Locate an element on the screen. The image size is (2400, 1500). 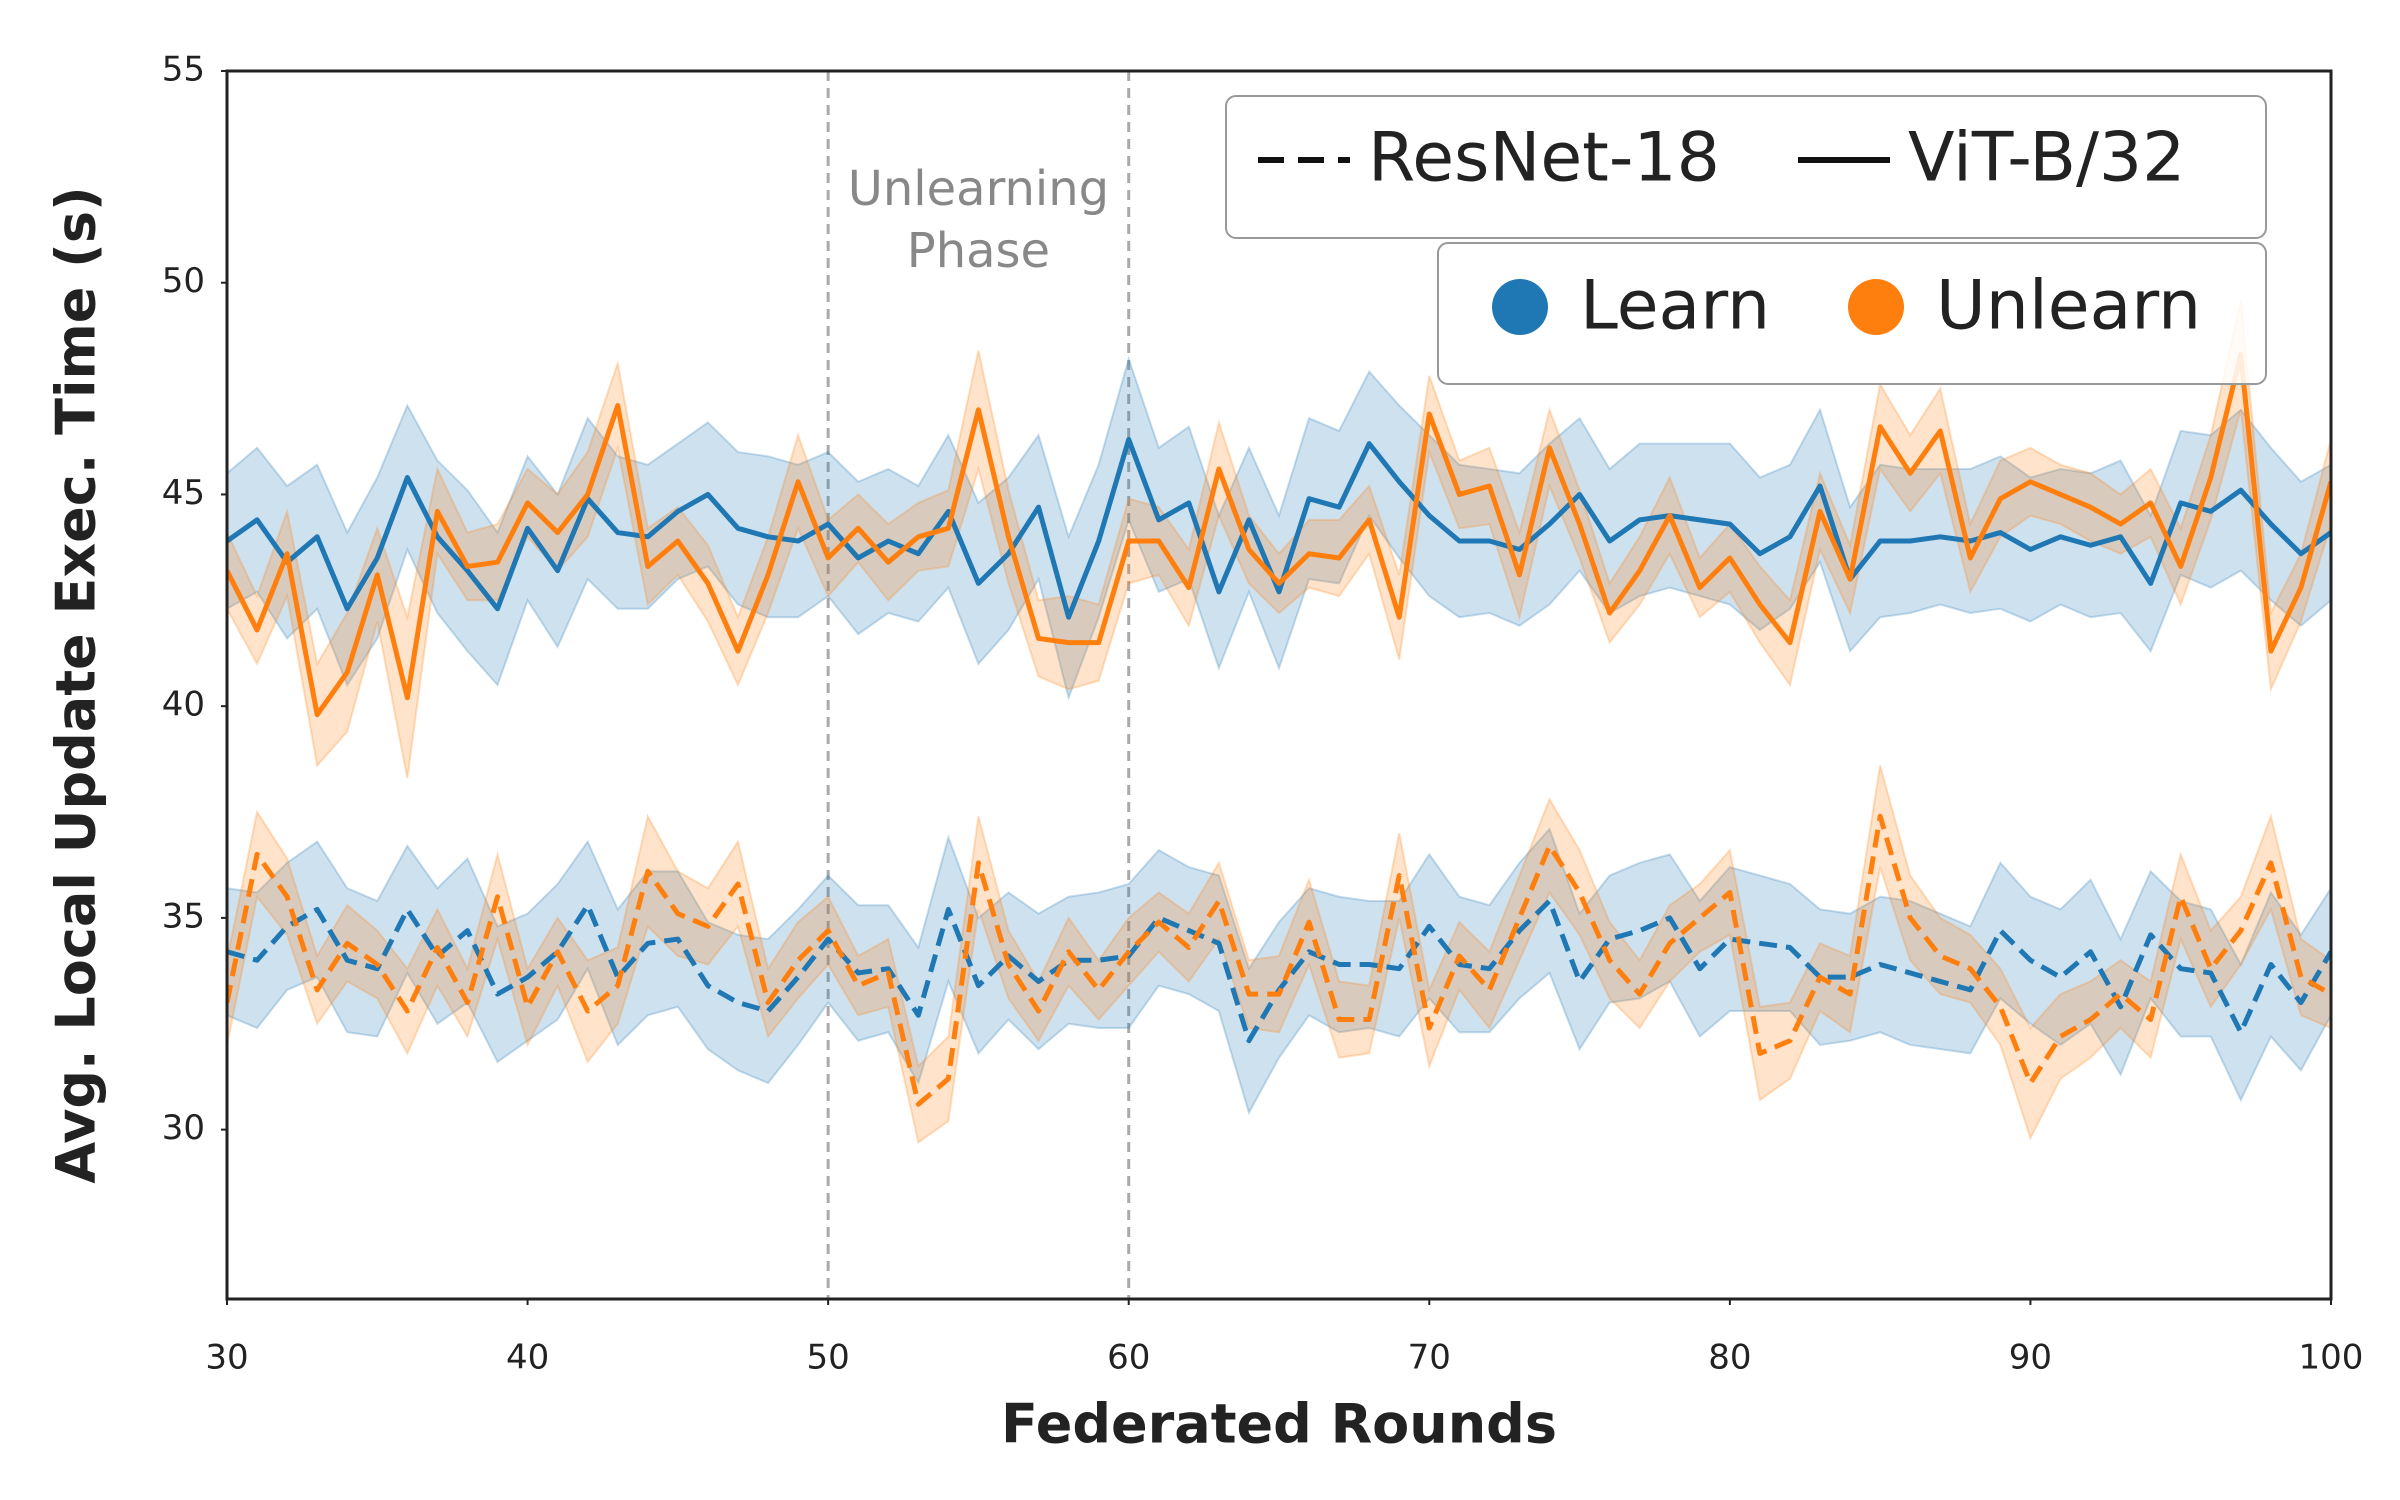
x-tick-label: 80 is located at coordinates (1729, 1358).